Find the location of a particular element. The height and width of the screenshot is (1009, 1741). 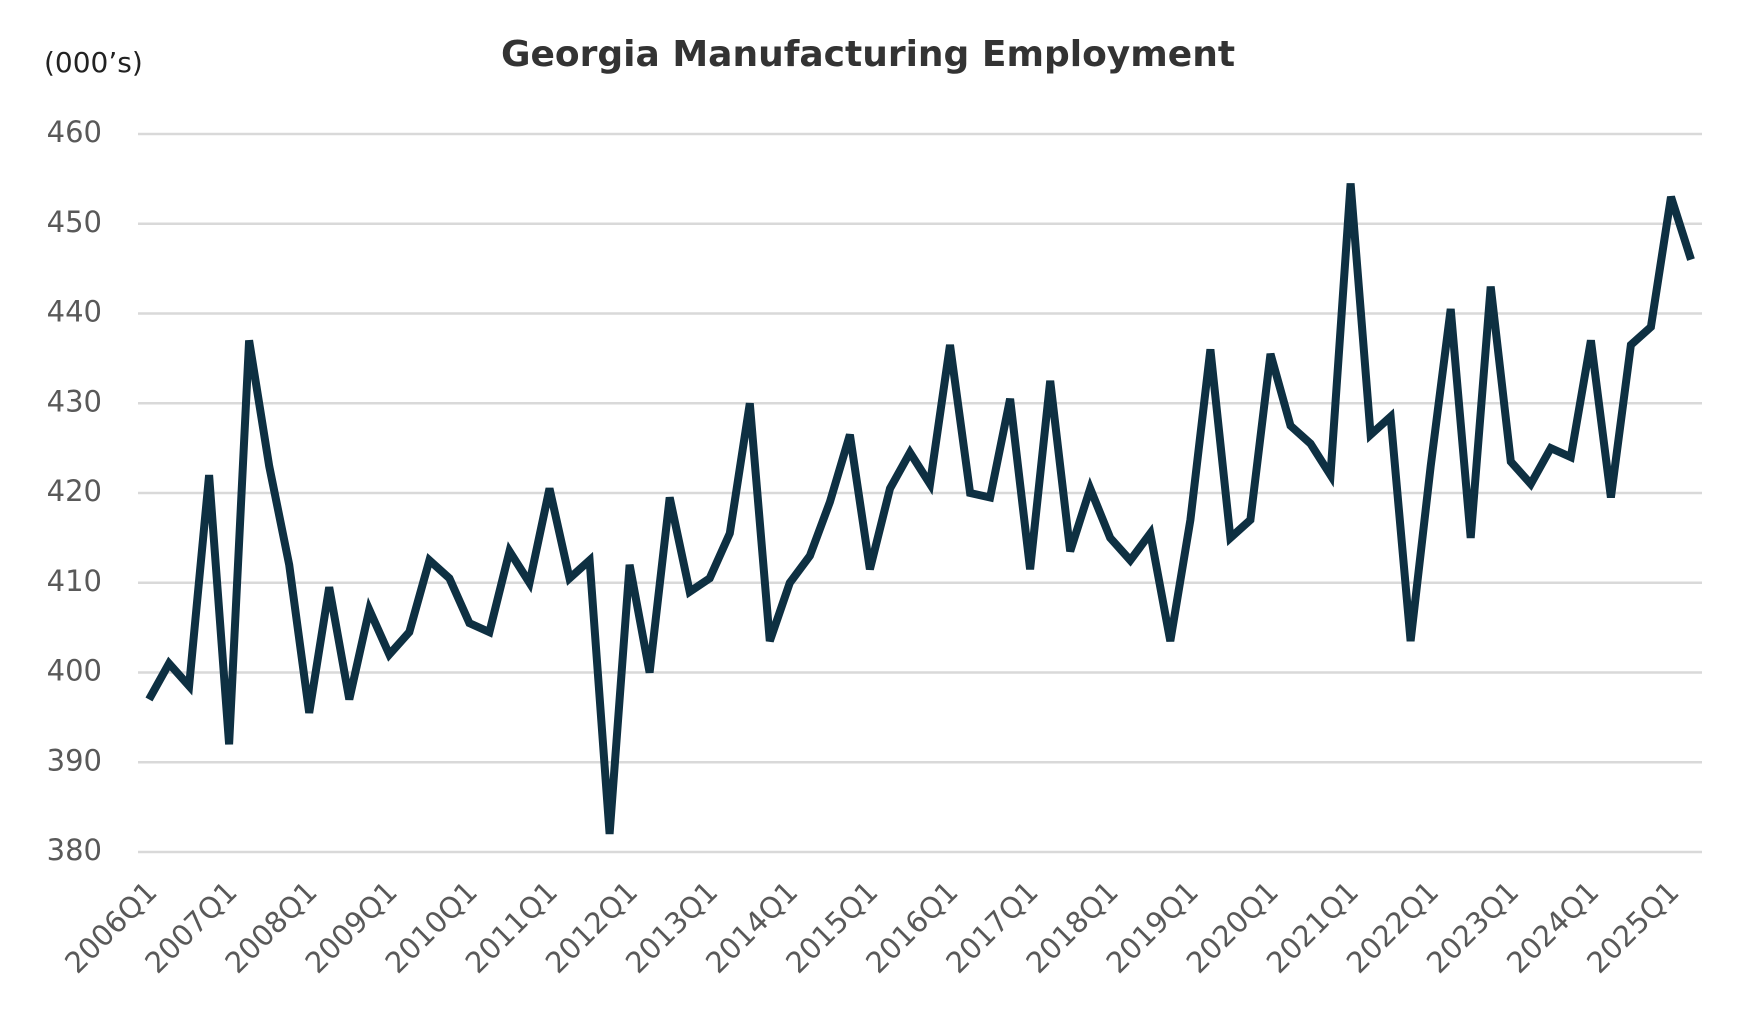

y-tick-label: 420 is located at coordinates (74, 491).